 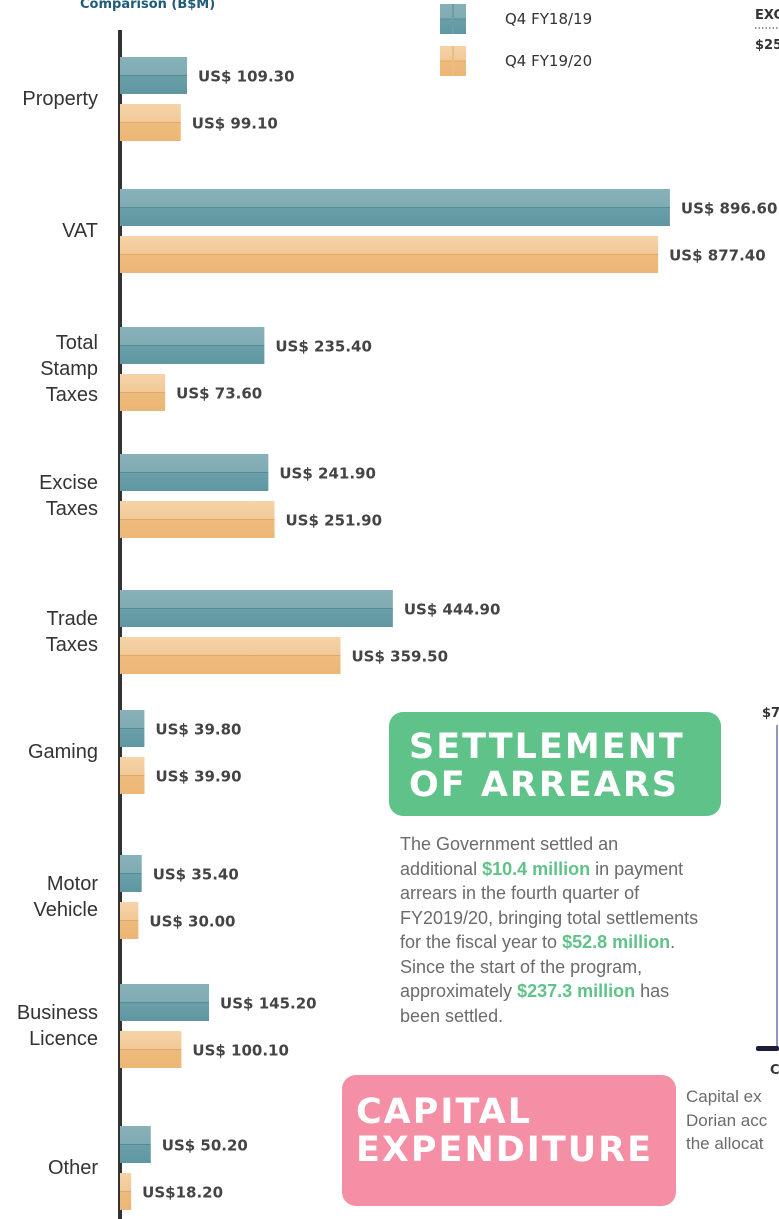 What do you see at coordinates (767, 1048) in the screenshot?
I see `axis-fragment` at bounding box center [767, 1048].